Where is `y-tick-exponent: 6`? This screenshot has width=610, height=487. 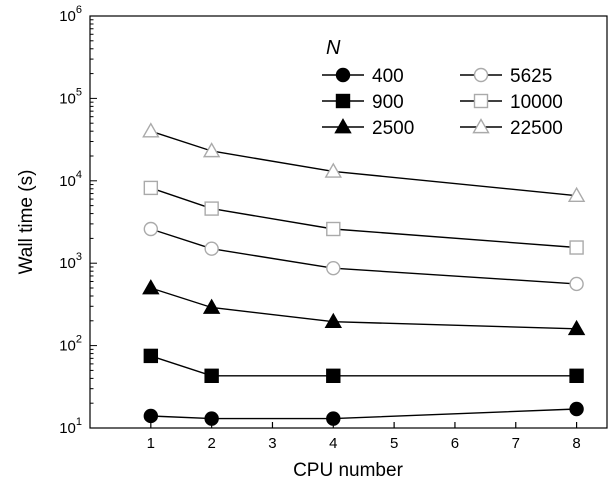
y-tick-exponent: 6 is located at coordinates (79, 10).